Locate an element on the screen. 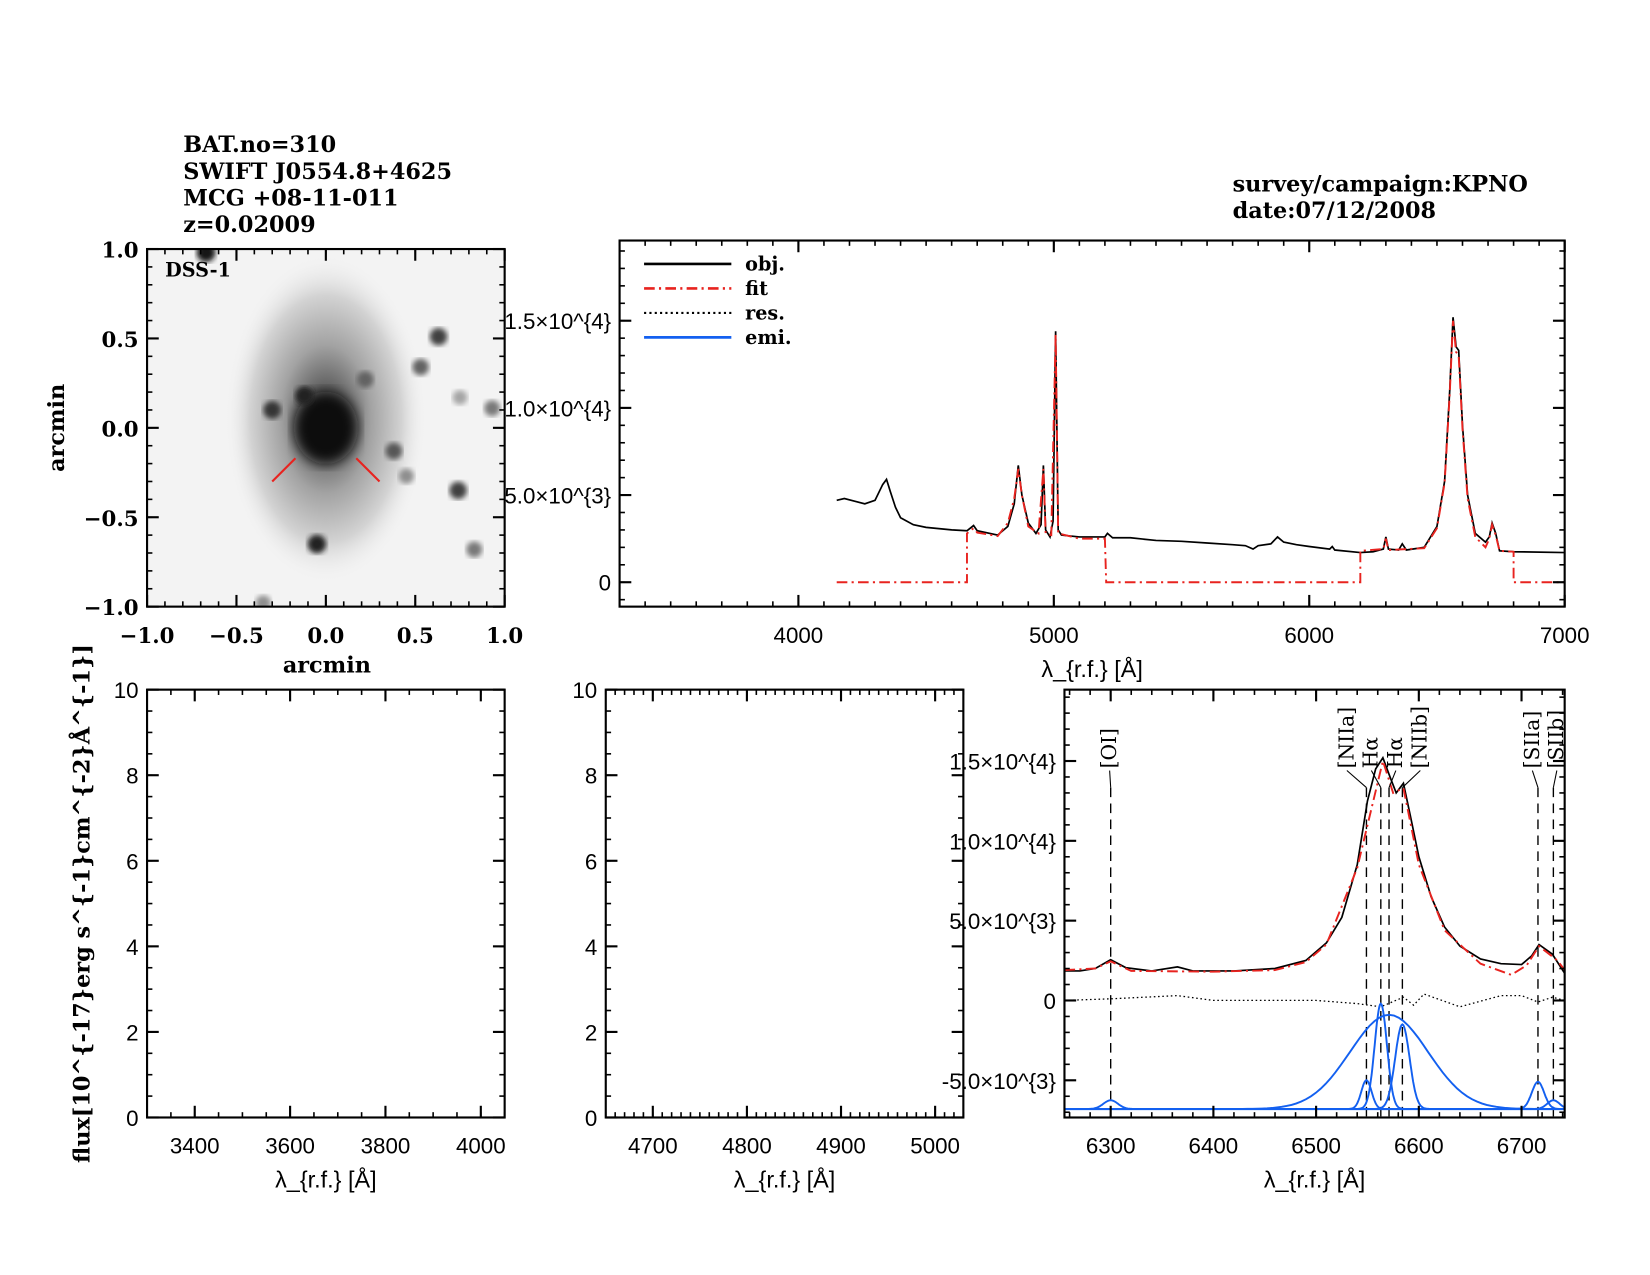 The height and width of the screenshot is (1275, 1650). x-tick-label: 7000 is located at coordinates (1565, 635).